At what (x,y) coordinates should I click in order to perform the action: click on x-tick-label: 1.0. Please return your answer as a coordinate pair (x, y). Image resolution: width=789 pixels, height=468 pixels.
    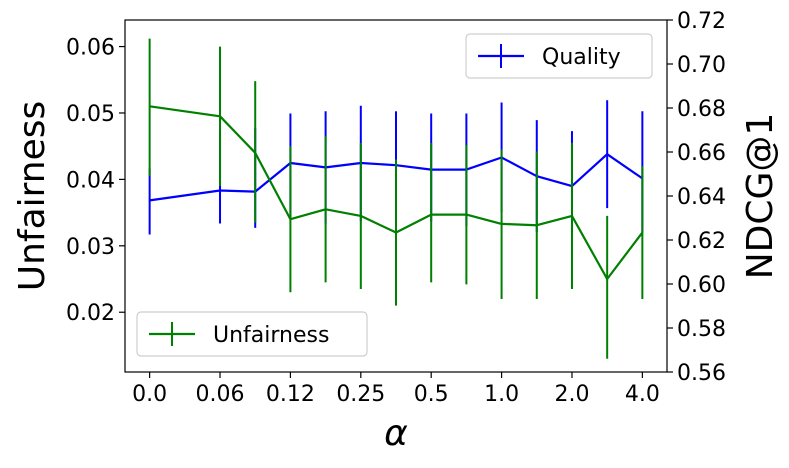
    Looking at the image, I should click on (501, 394).